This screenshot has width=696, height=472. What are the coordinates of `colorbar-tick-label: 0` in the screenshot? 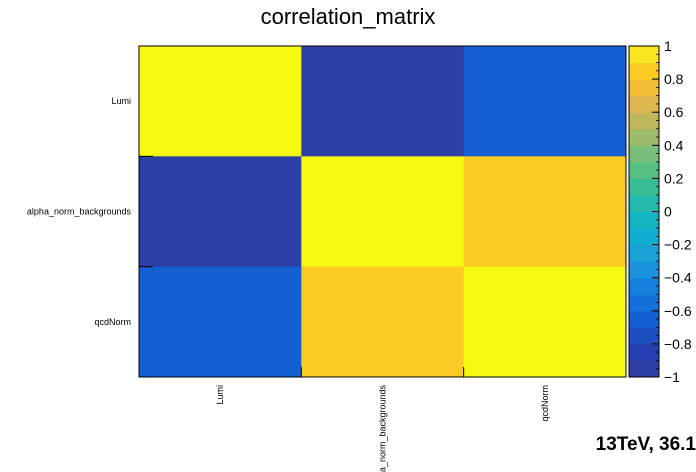 It's located at (668, 212).